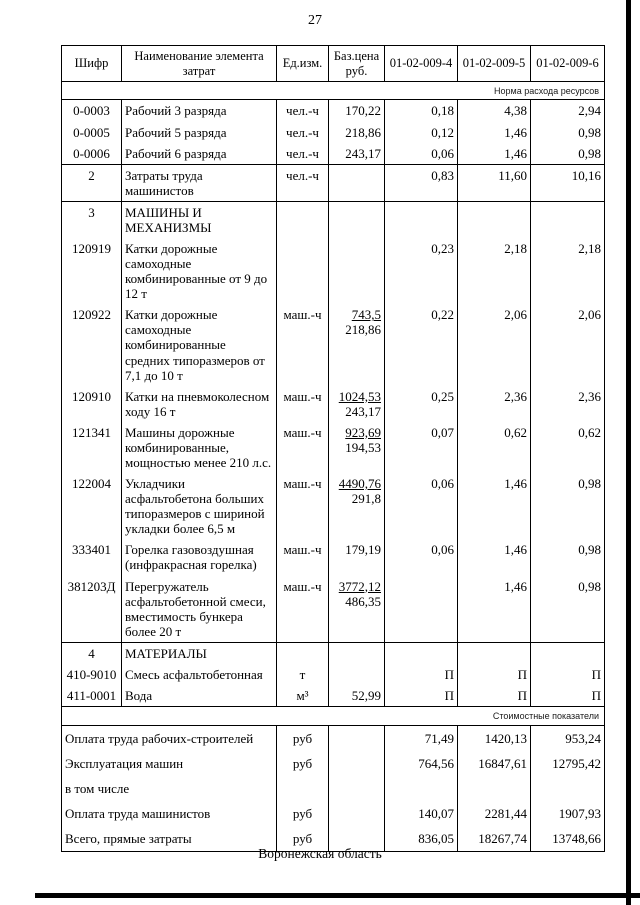  I want to click on total-value: 1420,13, so click(494, 738).